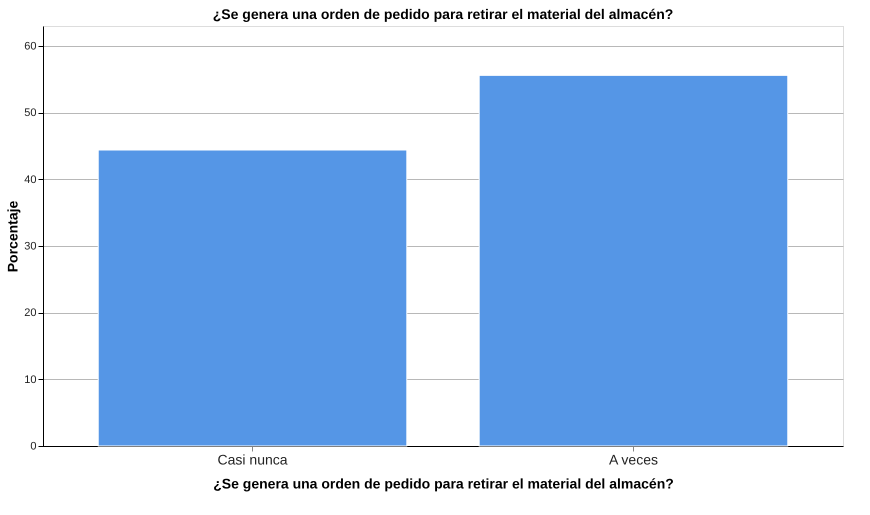 The width and height of the screenshot is (870, 515). Describe the element at coordinates (30, 180) in the screenshot. I see `y-tick-label: 40` at that location.